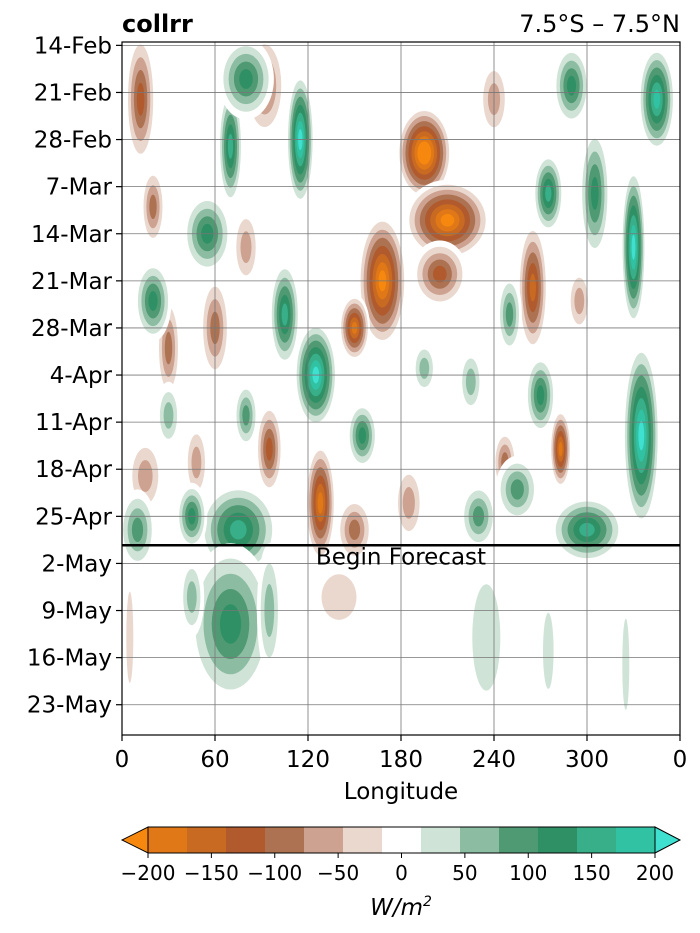  What do you see at coordinates (401, 754) in the screenshot?
I see `x-axis-ticks: 0 60 120 180 240 300 0` at bounding box center [401, 754].